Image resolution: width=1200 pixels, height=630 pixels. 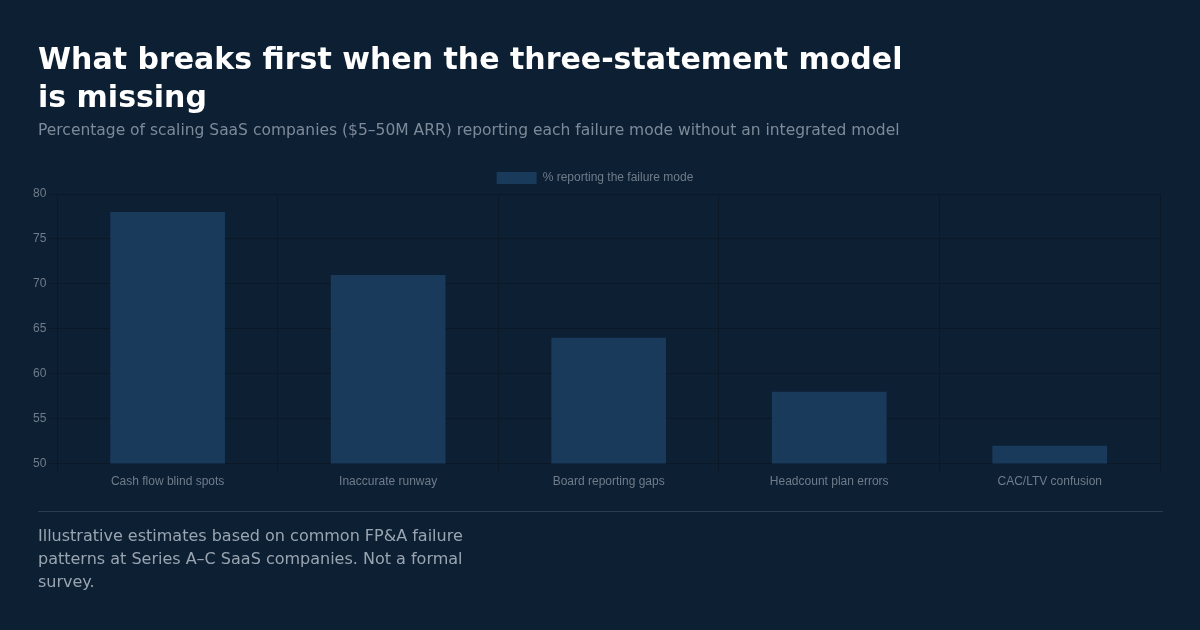 I want to click on y-tick-label: 75, so click(x=39, y=238).